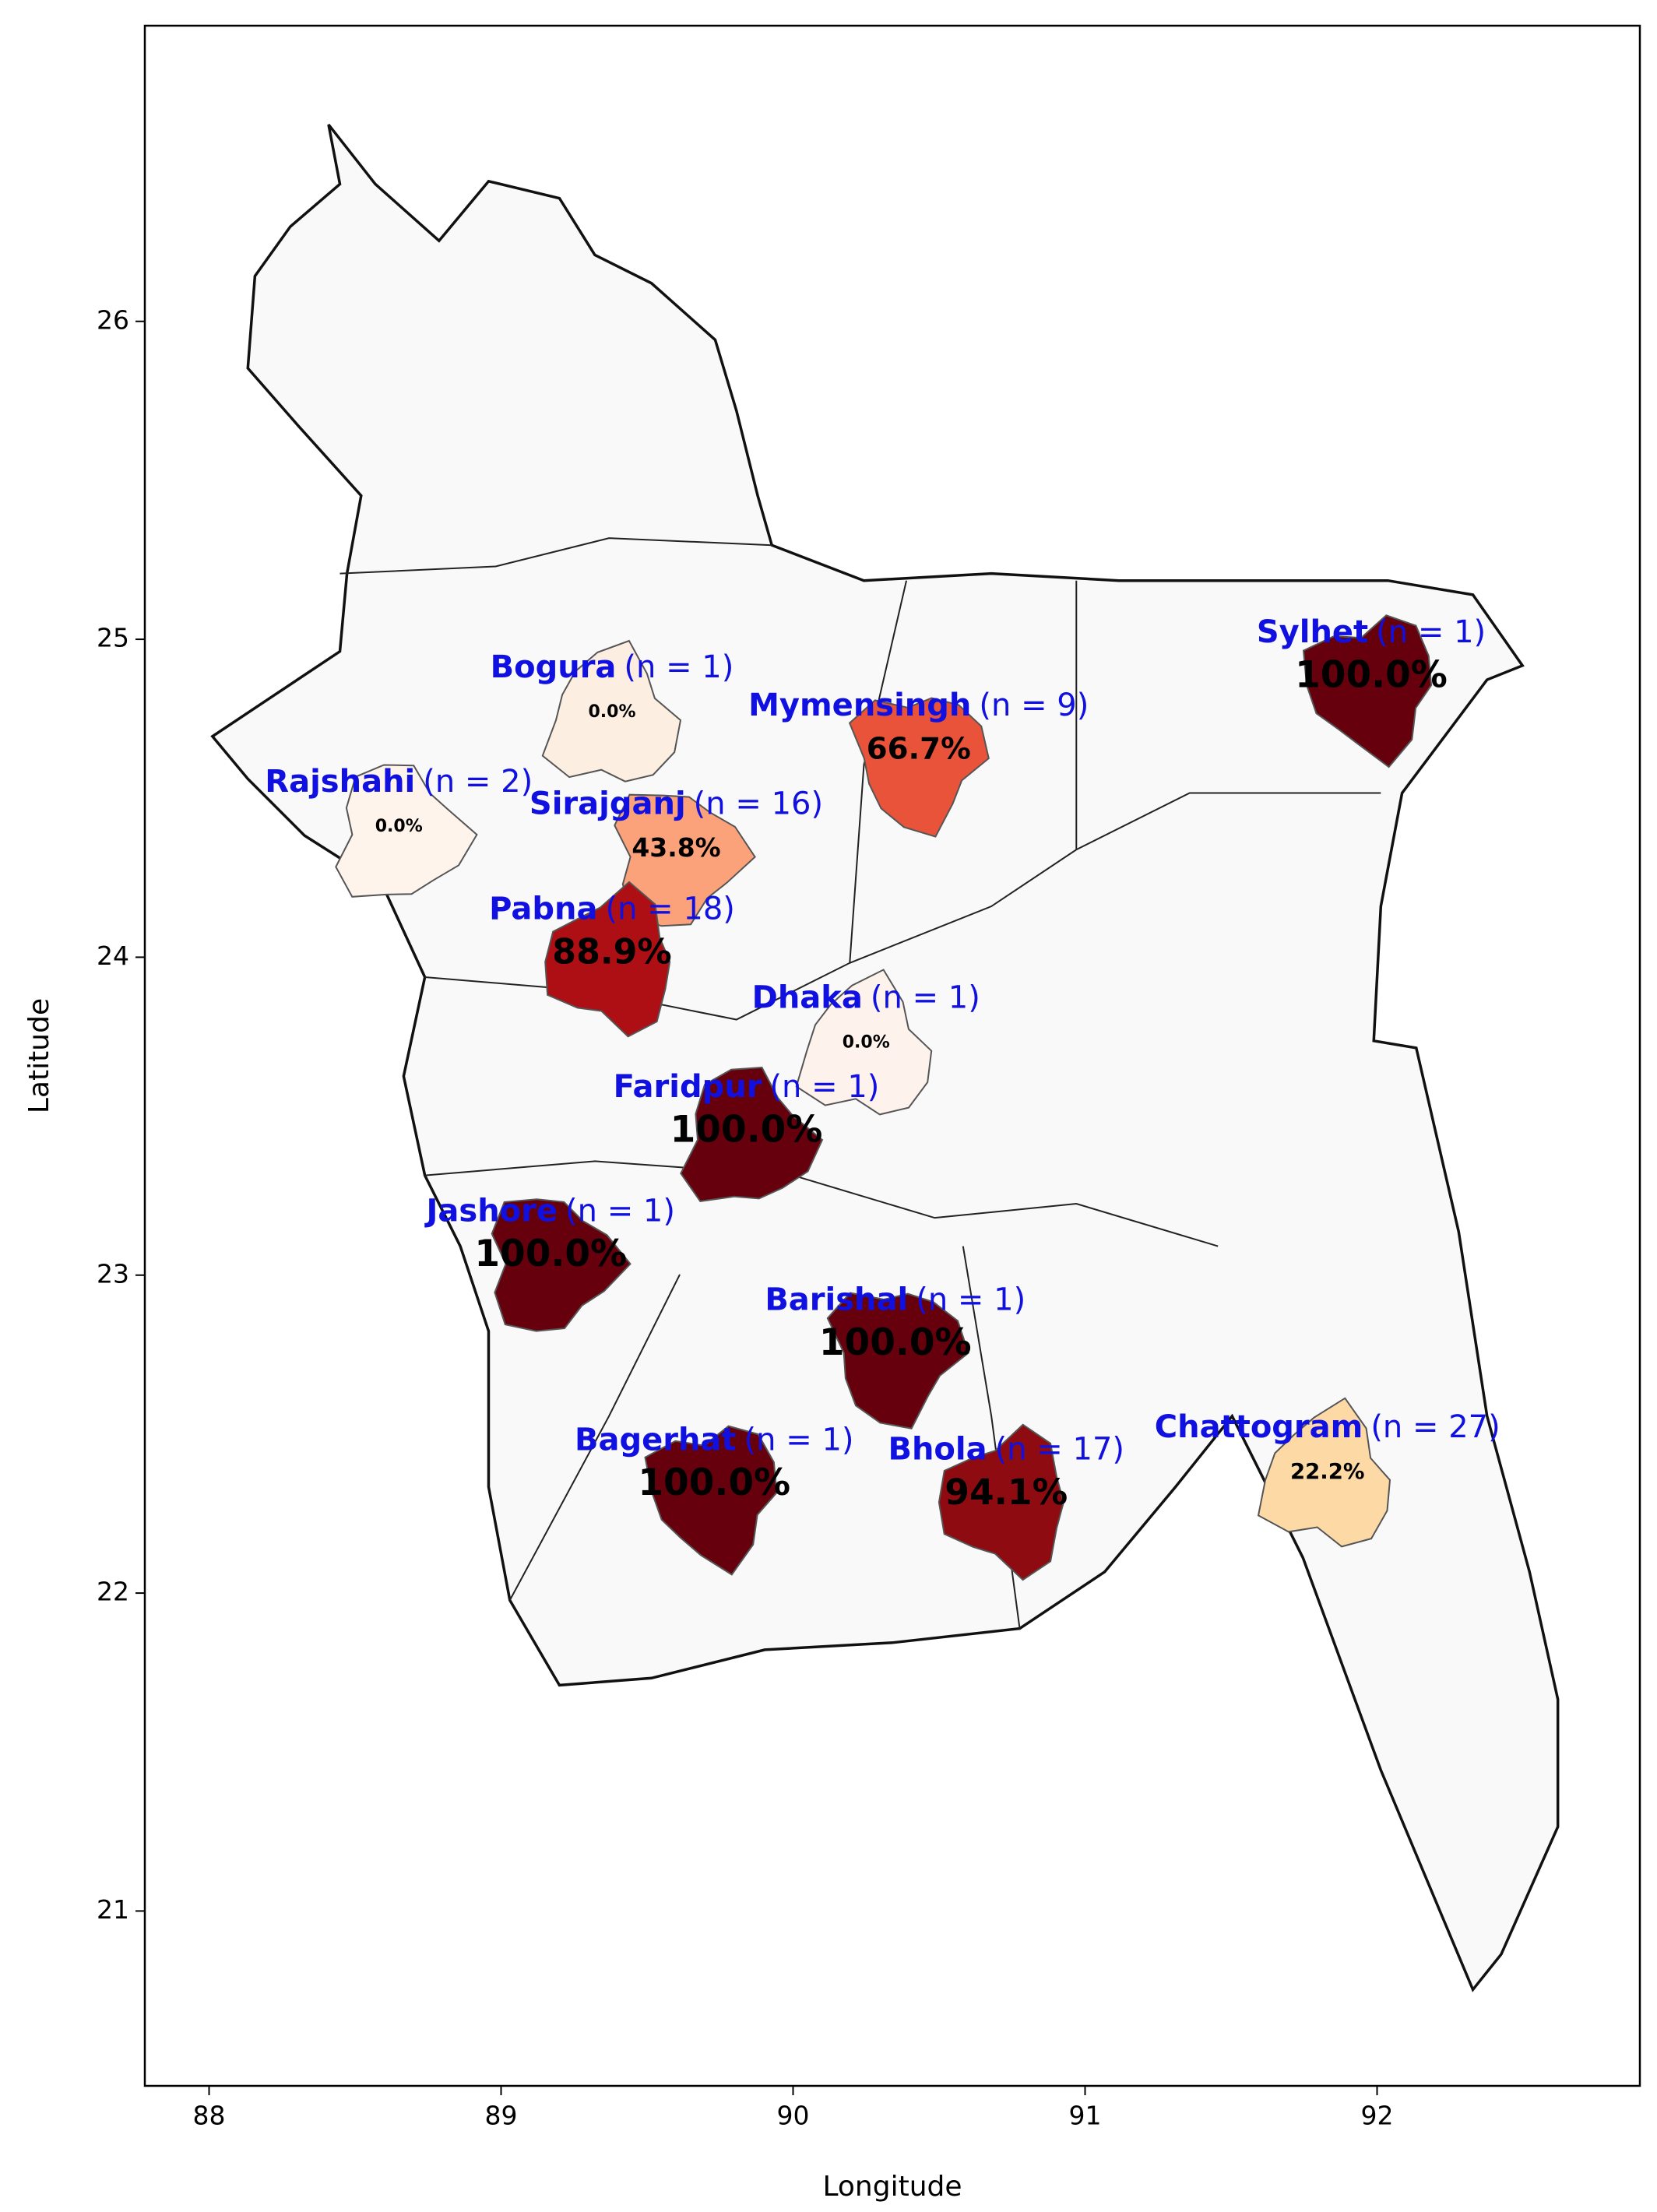 The height and width of the screenshot is (2212, 1657). I want to click on value-label: 94.1%, so click(1006, 1492).